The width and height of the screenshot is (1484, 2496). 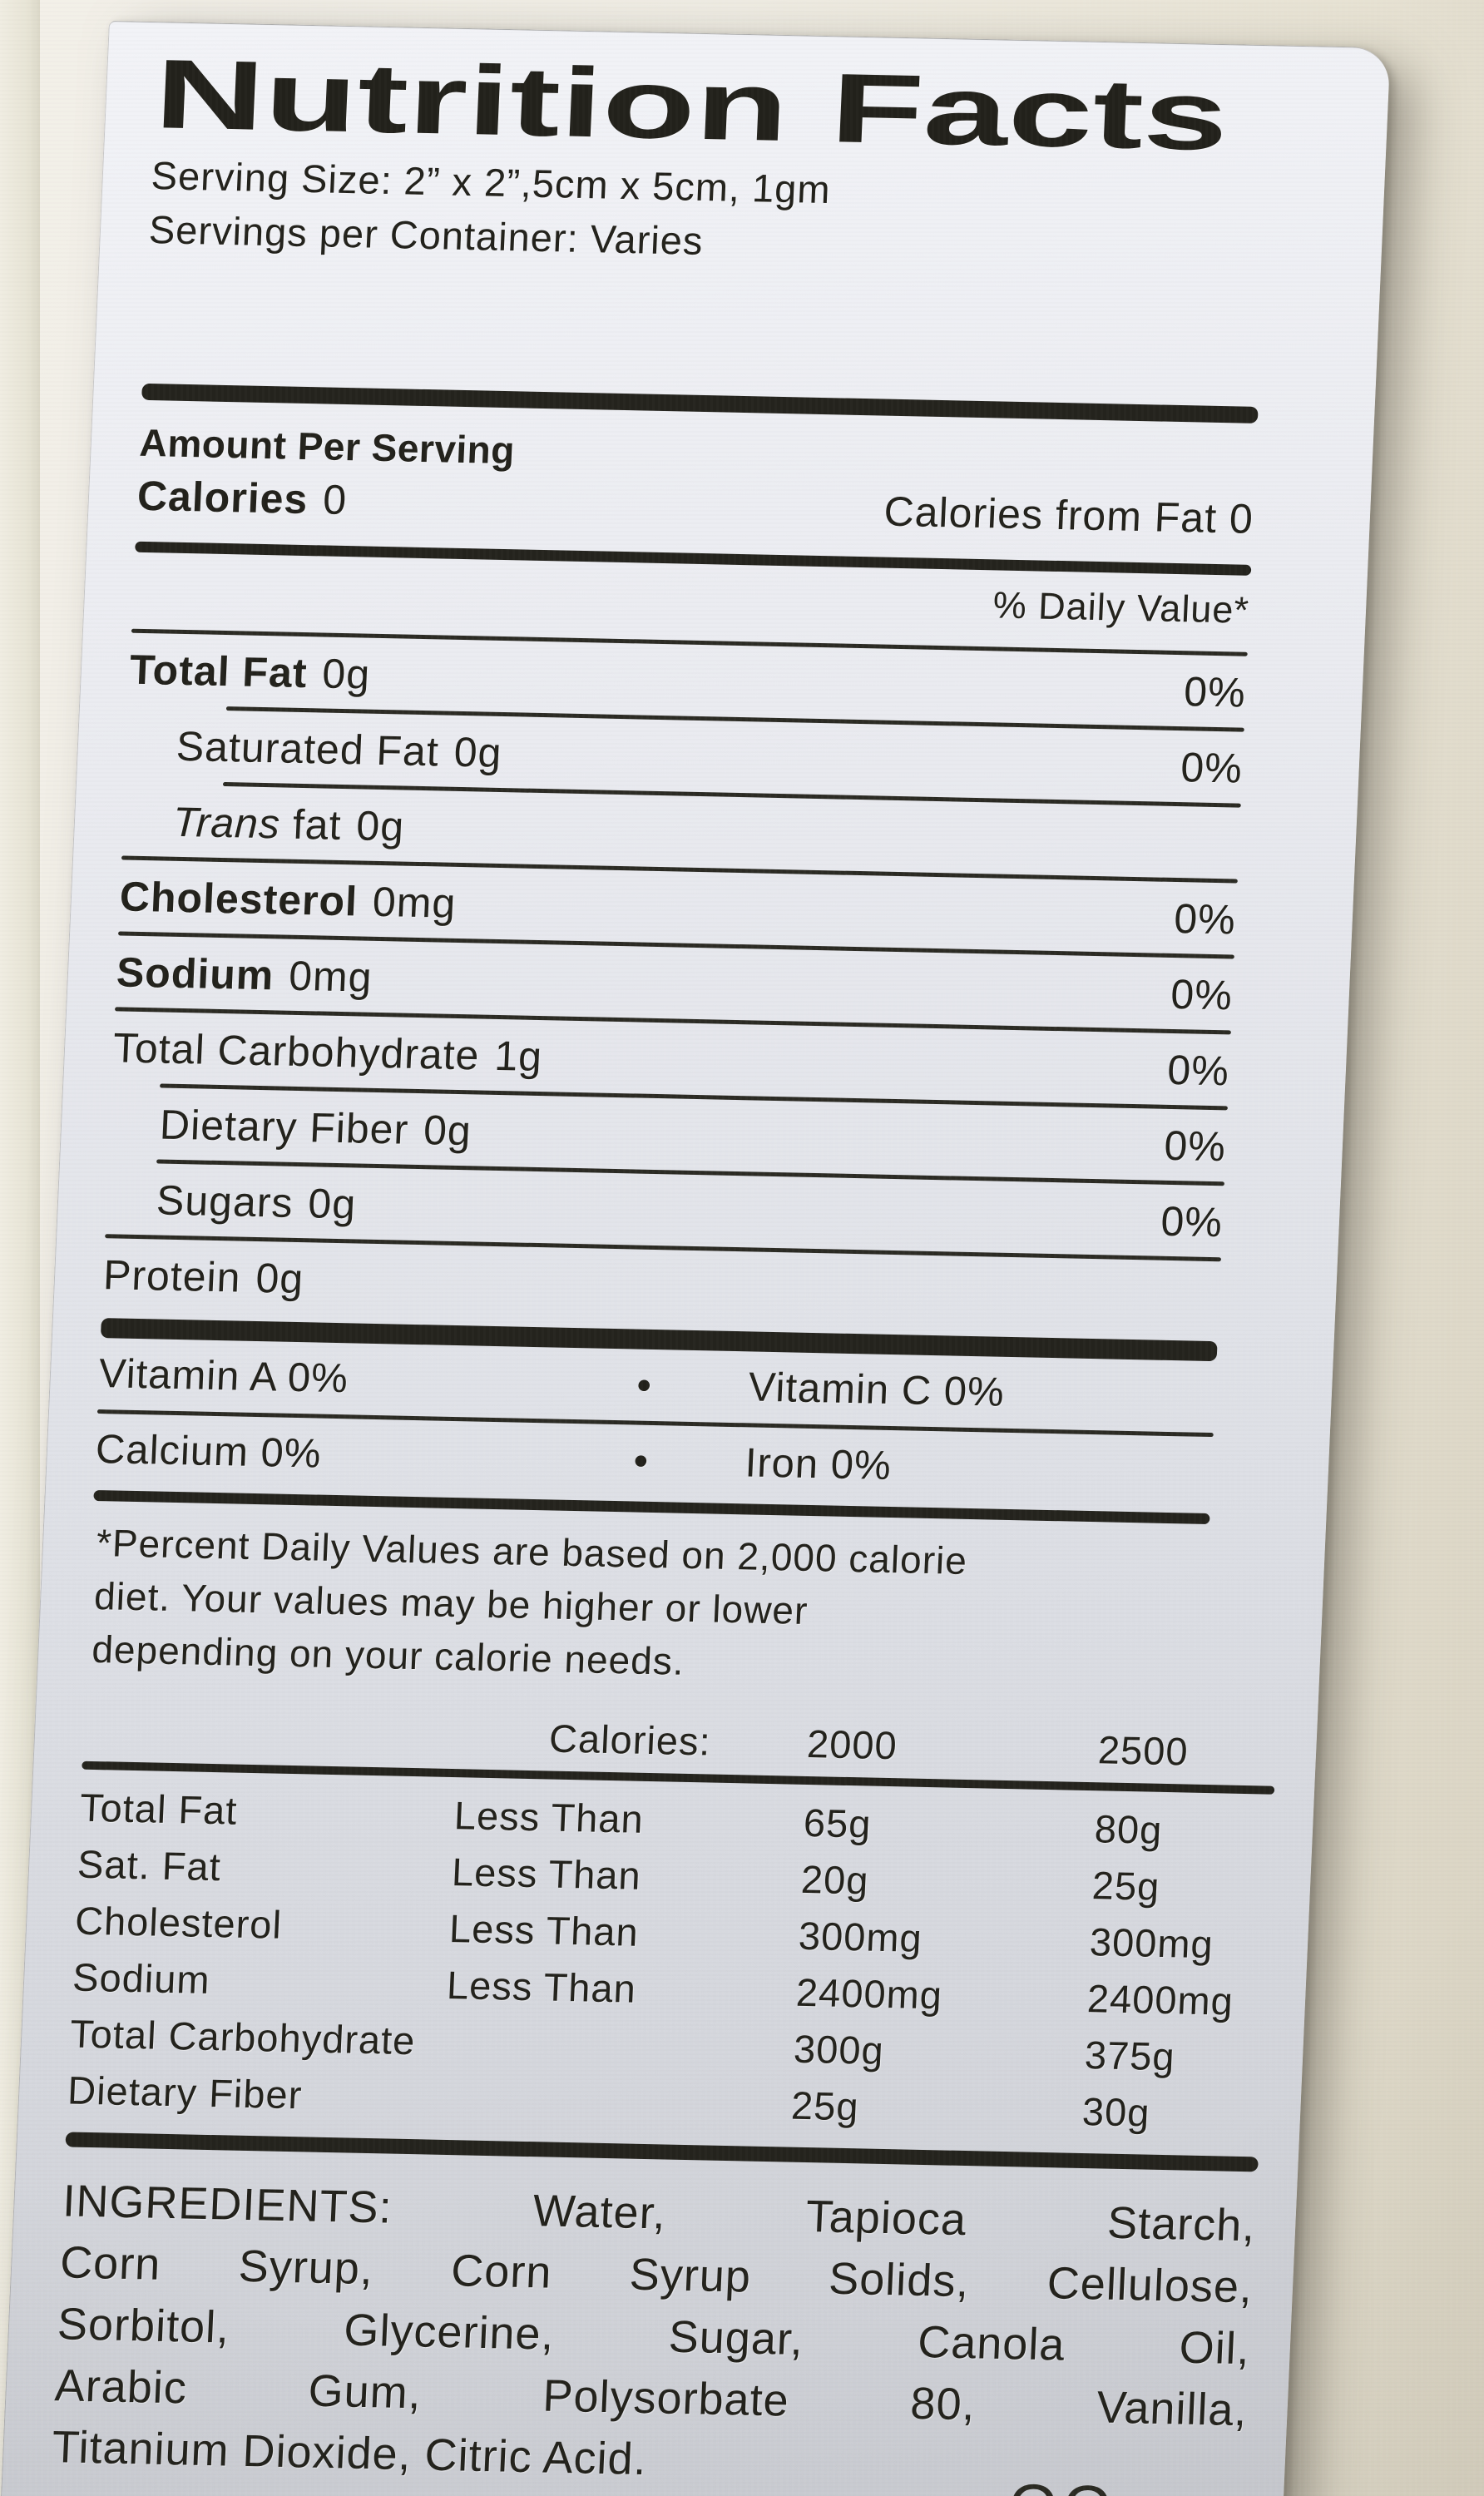 I want to click on nutrient-name: Trans fat 0g, so click(x=288, y=824).